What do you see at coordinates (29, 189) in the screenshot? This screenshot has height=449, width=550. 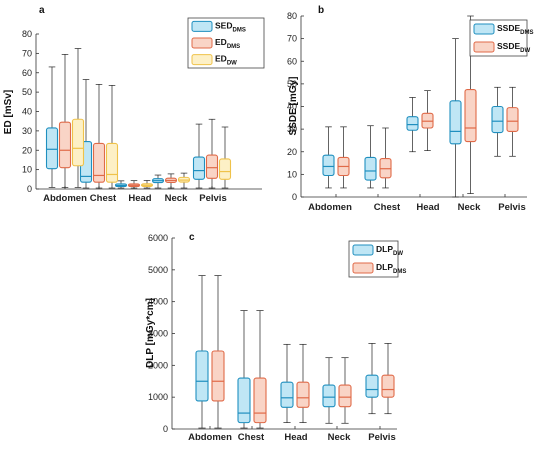 I see `y-tick-label: 0` at bounding box center [29, 189].